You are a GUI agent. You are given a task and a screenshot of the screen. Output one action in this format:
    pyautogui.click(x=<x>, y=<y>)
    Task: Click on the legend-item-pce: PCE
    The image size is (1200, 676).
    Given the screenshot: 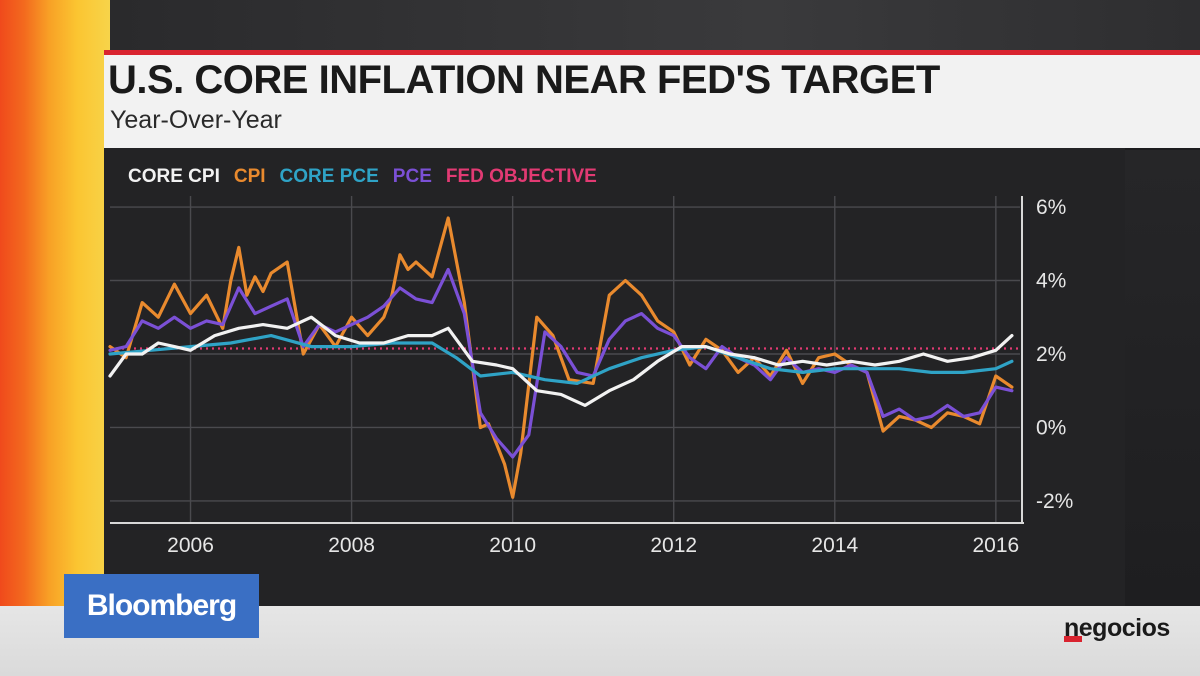 What is the action you would take?
    pyautogui.click(x=412, y=176)
    